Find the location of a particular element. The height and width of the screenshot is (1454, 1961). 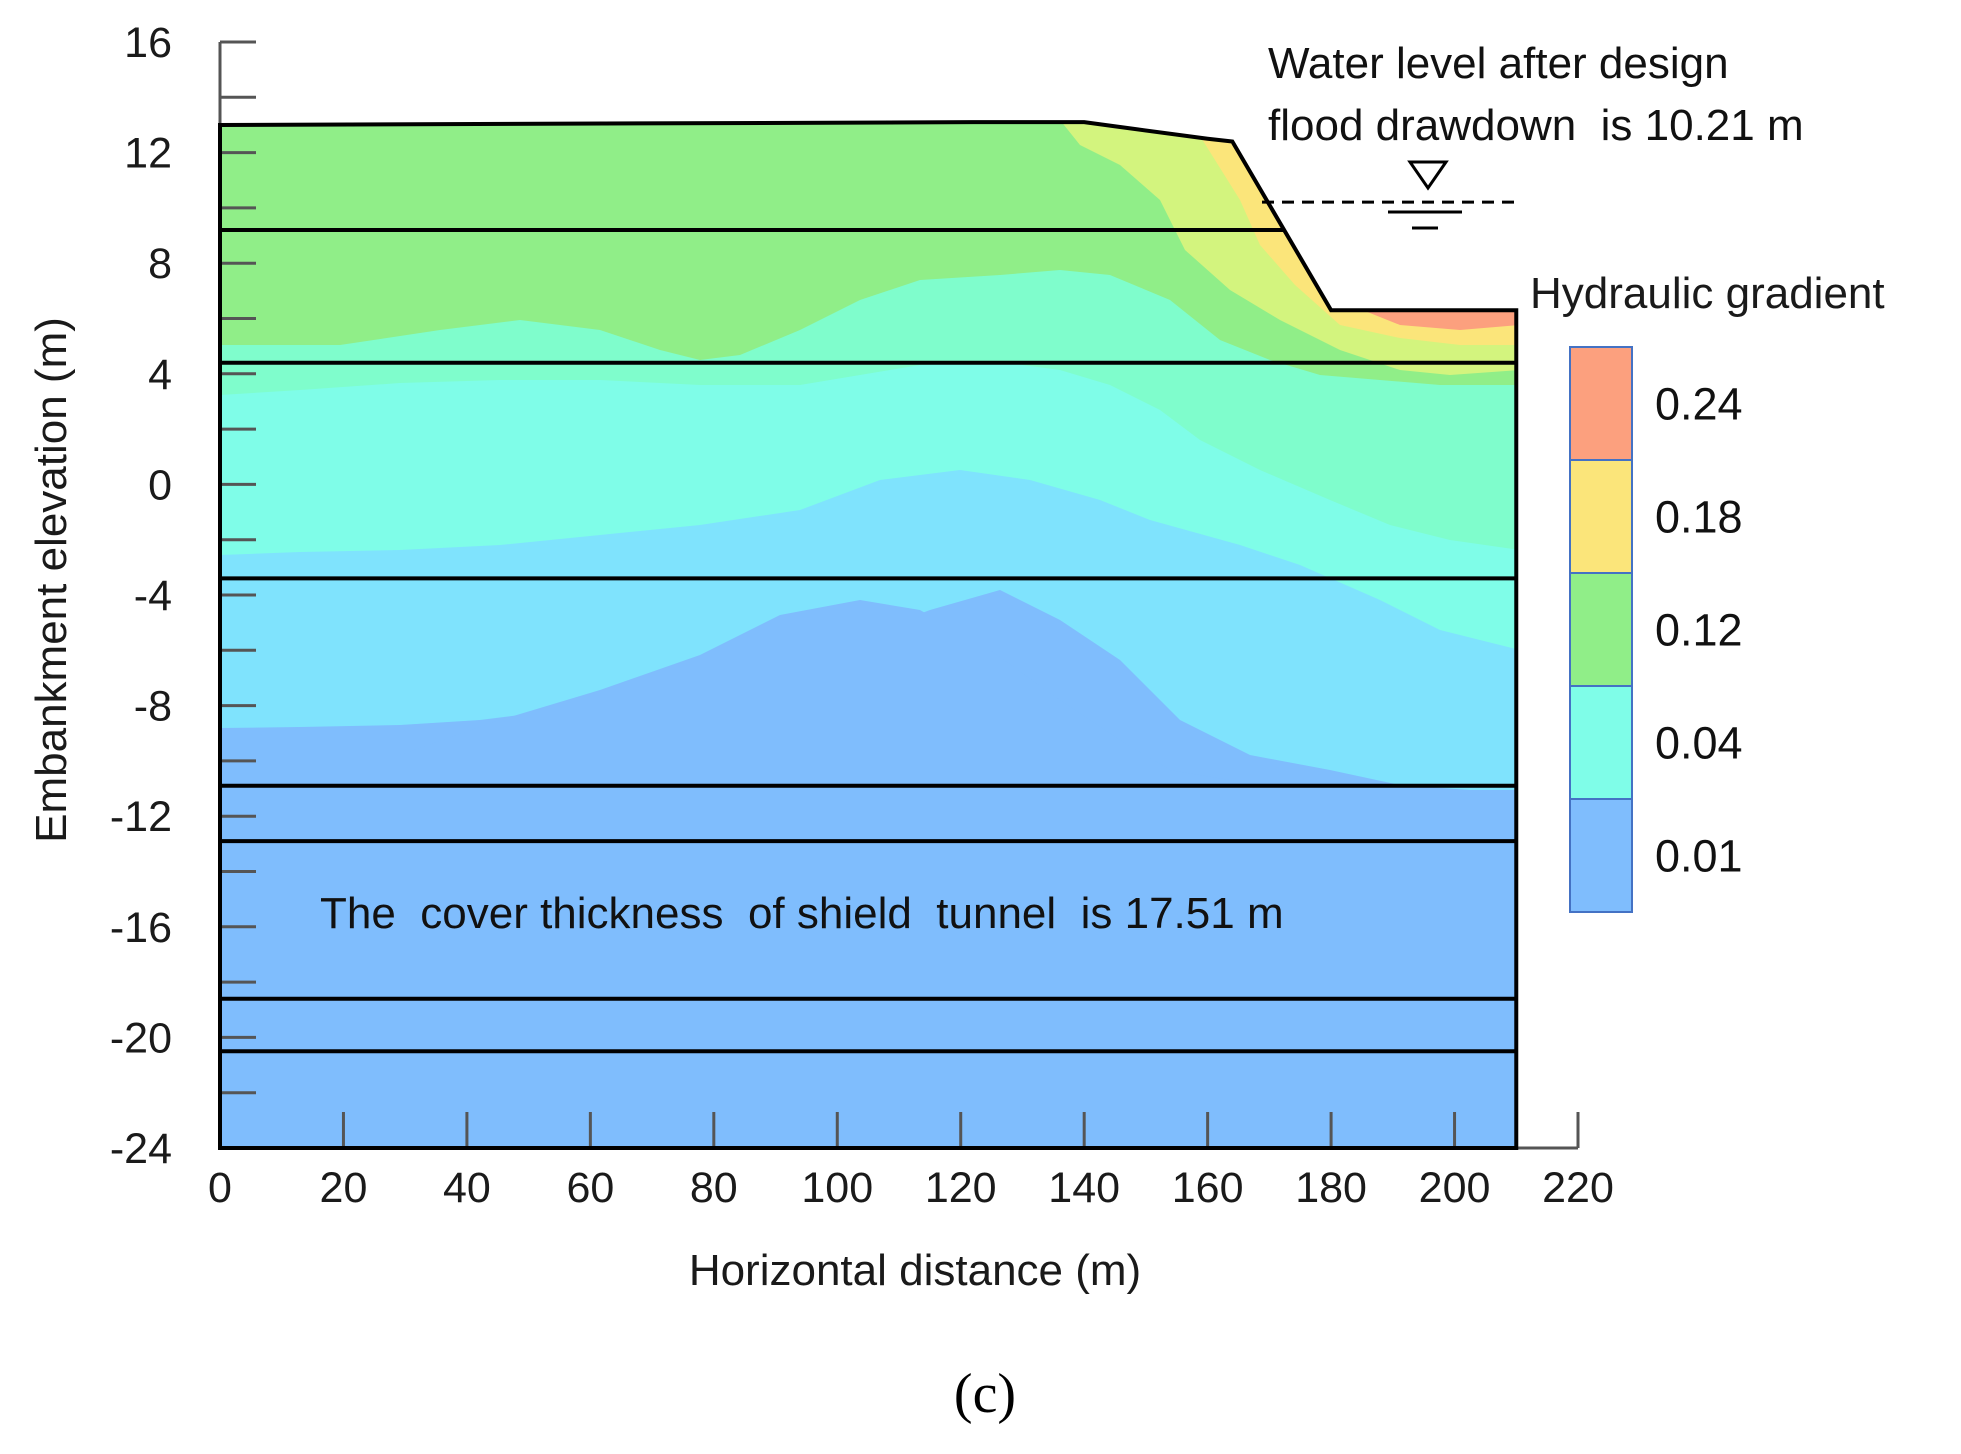

y-tick-label: 8 is located at coordinates (160, 264).